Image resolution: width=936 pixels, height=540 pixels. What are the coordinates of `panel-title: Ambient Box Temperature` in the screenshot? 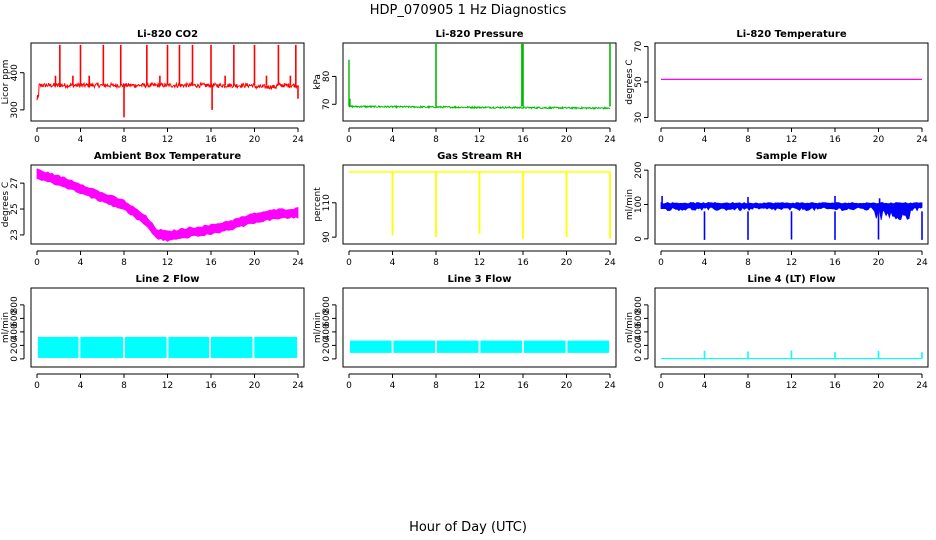 It's located at (167, 156).